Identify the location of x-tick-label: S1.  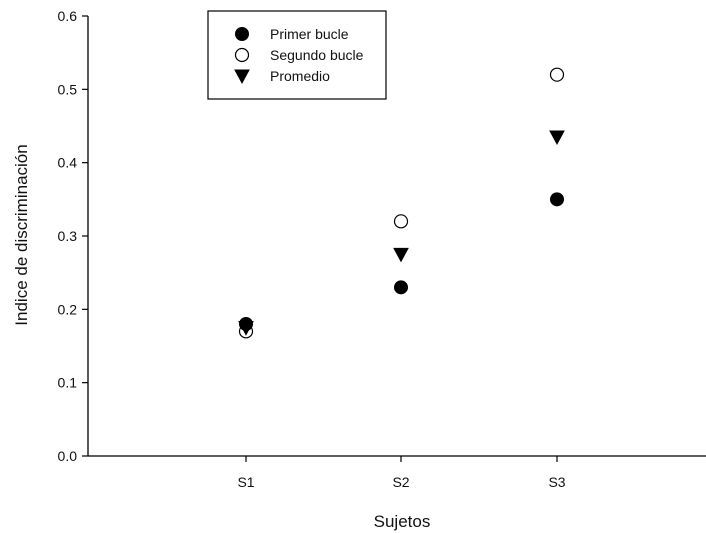
(245, 482).